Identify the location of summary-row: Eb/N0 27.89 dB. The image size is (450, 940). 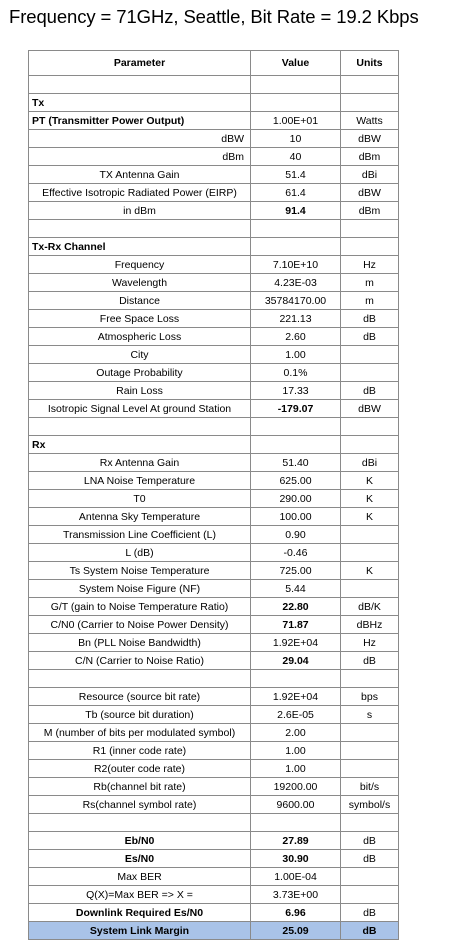
(213, 840).